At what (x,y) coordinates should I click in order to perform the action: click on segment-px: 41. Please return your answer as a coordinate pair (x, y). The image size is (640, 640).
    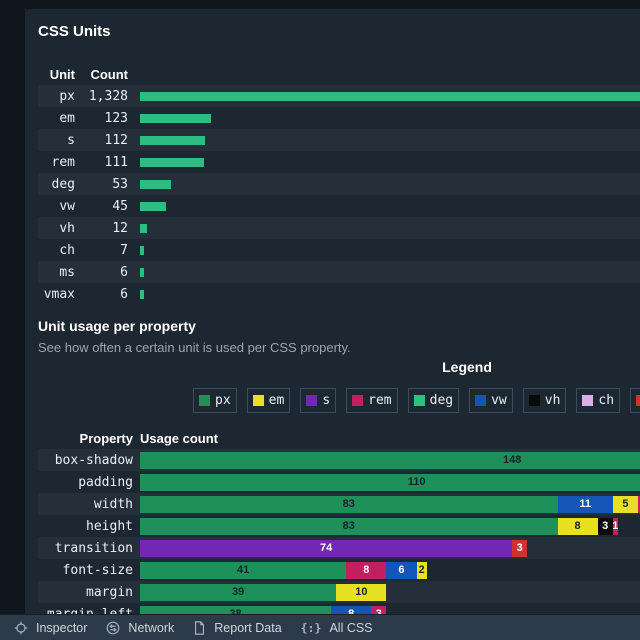
    Looking at the image, I should click on (243, 570).